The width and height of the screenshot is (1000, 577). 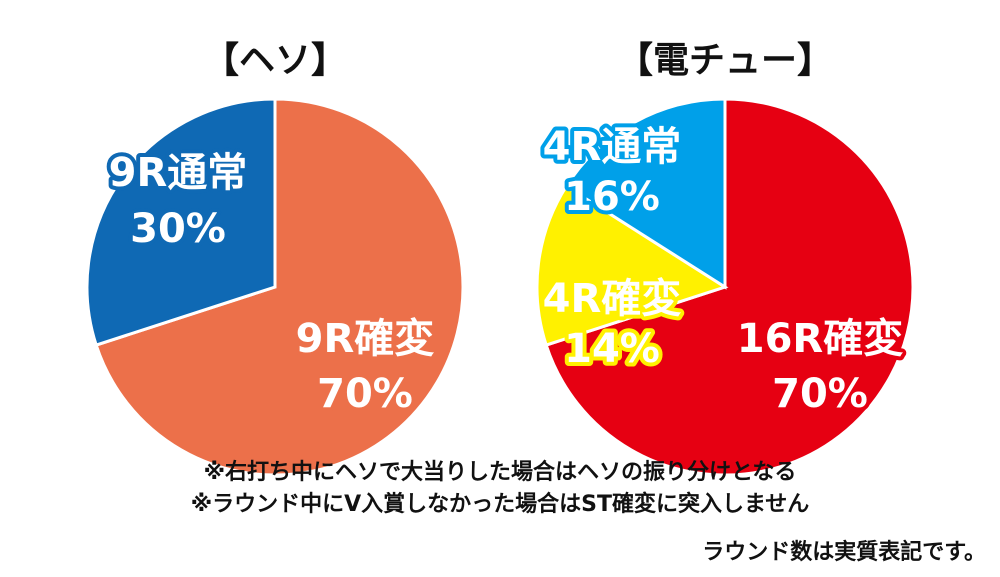 I want to click on slice-label: 9R通常, so click(x=178, y=173).